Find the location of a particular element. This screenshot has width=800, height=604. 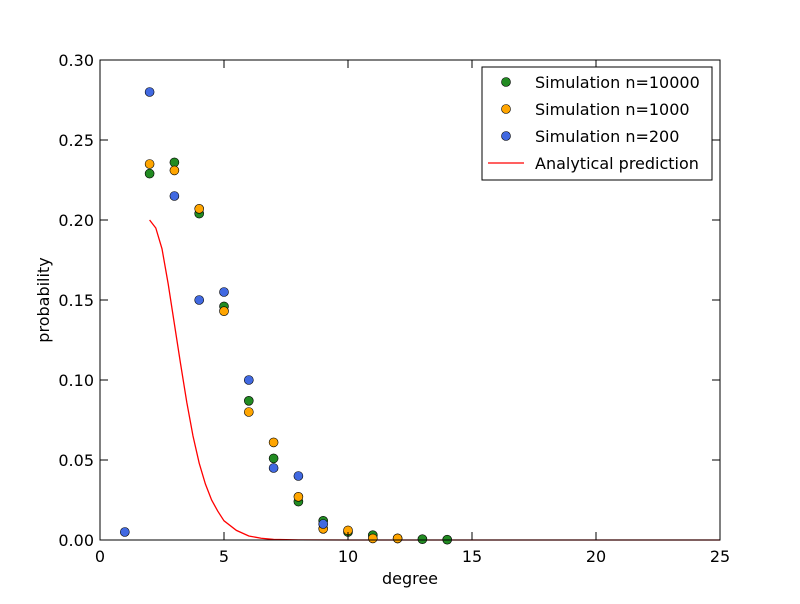

x-tick-label: 25 is located at coordinates (720, 556).